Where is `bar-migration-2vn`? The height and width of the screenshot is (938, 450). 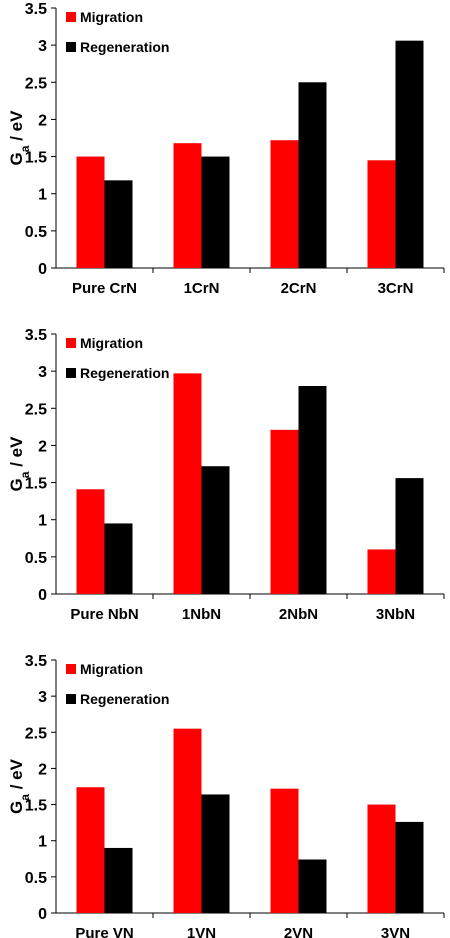
bar-migration-2vn is located at coordinates (284, 850).